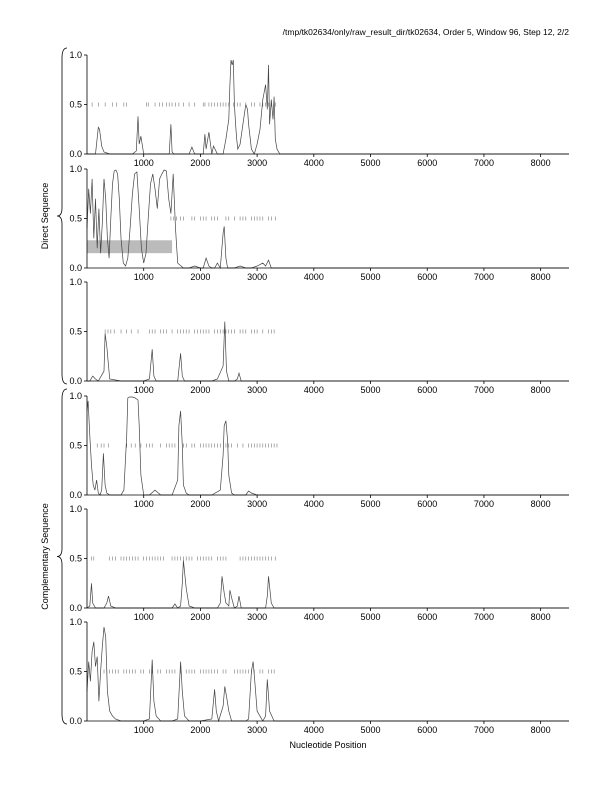 The height and width of the screenshot is (792, 612). Describe the element at coordinates (327, 745) in the screenshot. I see `x-axis-label: Nucleotide Position` at that location.